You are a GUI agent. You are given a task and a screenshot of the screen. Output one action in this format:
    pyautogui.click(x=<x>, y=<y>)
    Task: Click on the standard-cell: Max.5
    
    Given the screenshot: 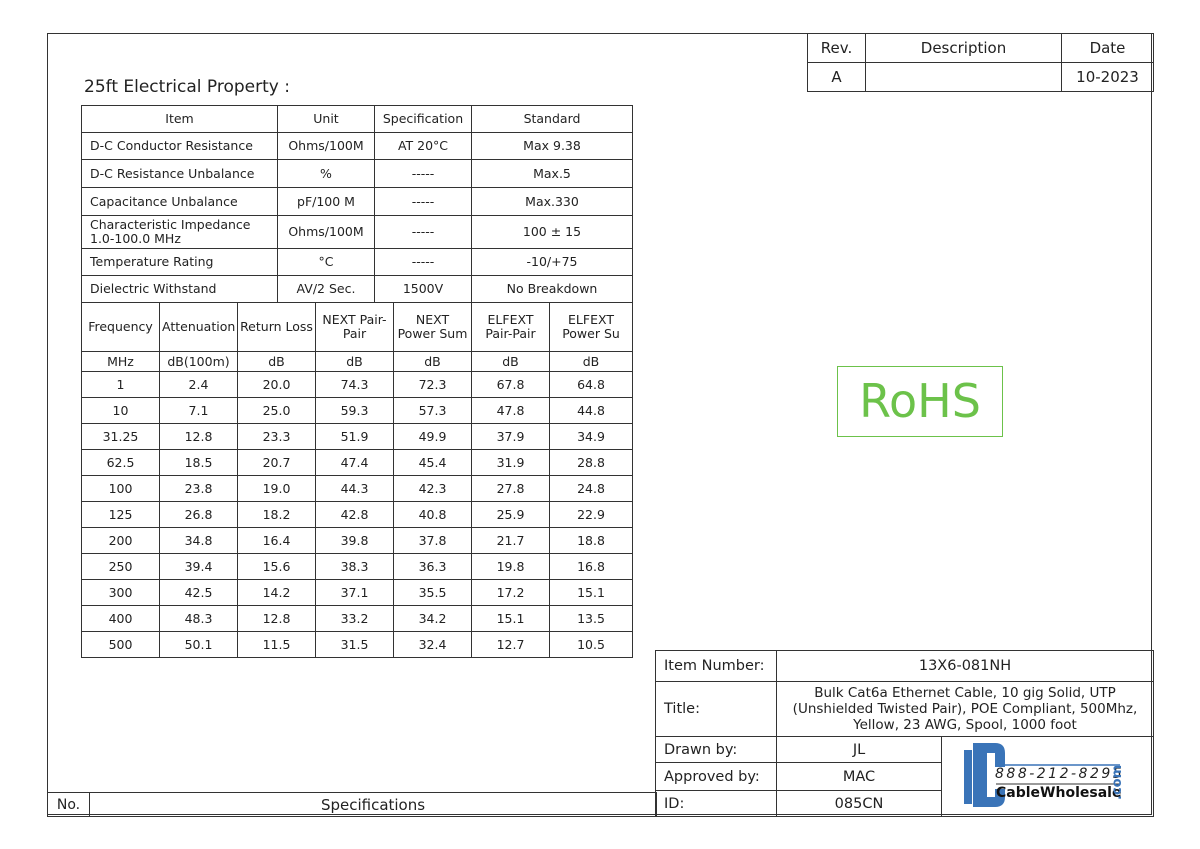 What is the action you would take?
    pyautogui.click(x=552, y=173)
    